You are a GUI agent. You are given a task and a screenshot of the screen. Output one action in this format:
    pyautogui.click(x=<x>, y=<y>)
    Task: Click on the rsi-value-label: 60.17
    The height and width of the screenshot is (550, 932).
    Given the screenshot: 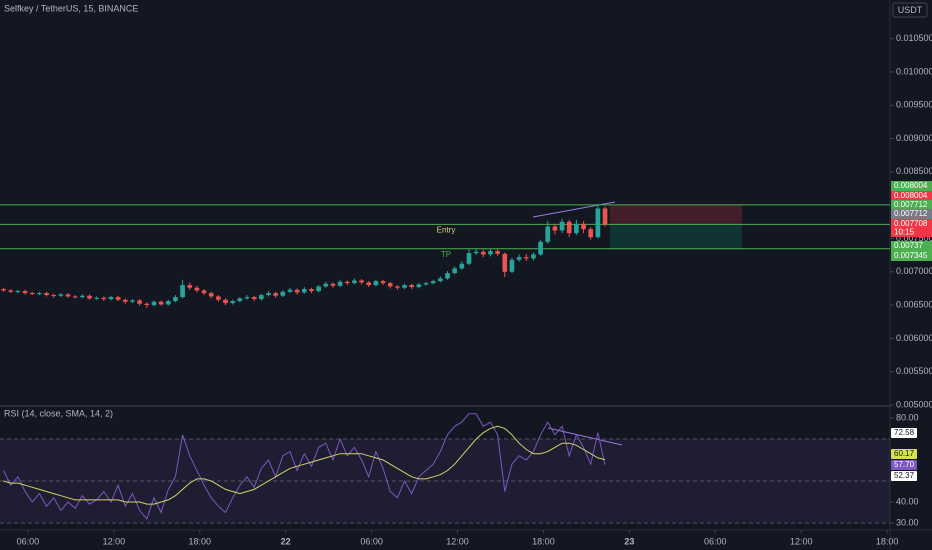 What is the action you would take?
    pyautogui.click(x=904, y=453)
    